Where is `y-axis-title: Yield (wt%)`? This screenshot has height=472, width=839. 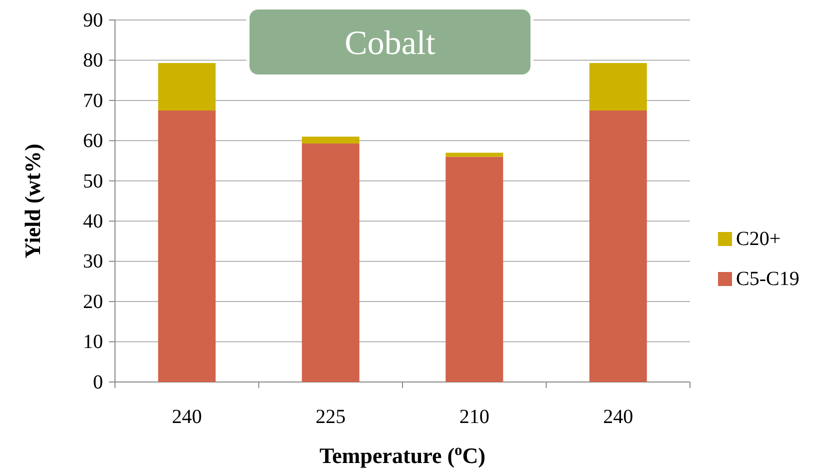 y-axis-title: Yield (wt%) is located at coordinates (32, 201).